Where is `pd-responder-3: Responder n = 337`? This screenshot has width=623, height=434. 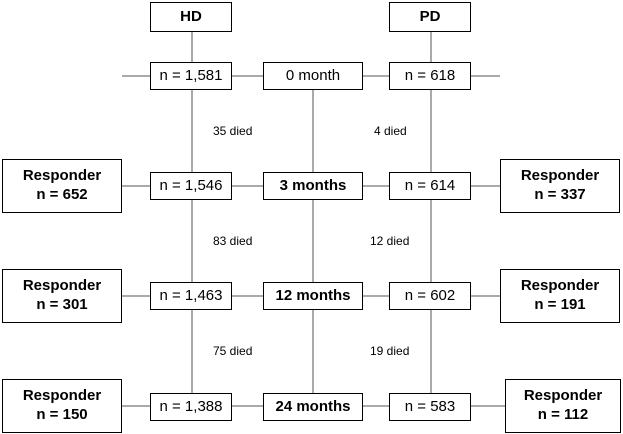
pd-responder-3: Responder n = 337 is located at coordinates (560, 186).